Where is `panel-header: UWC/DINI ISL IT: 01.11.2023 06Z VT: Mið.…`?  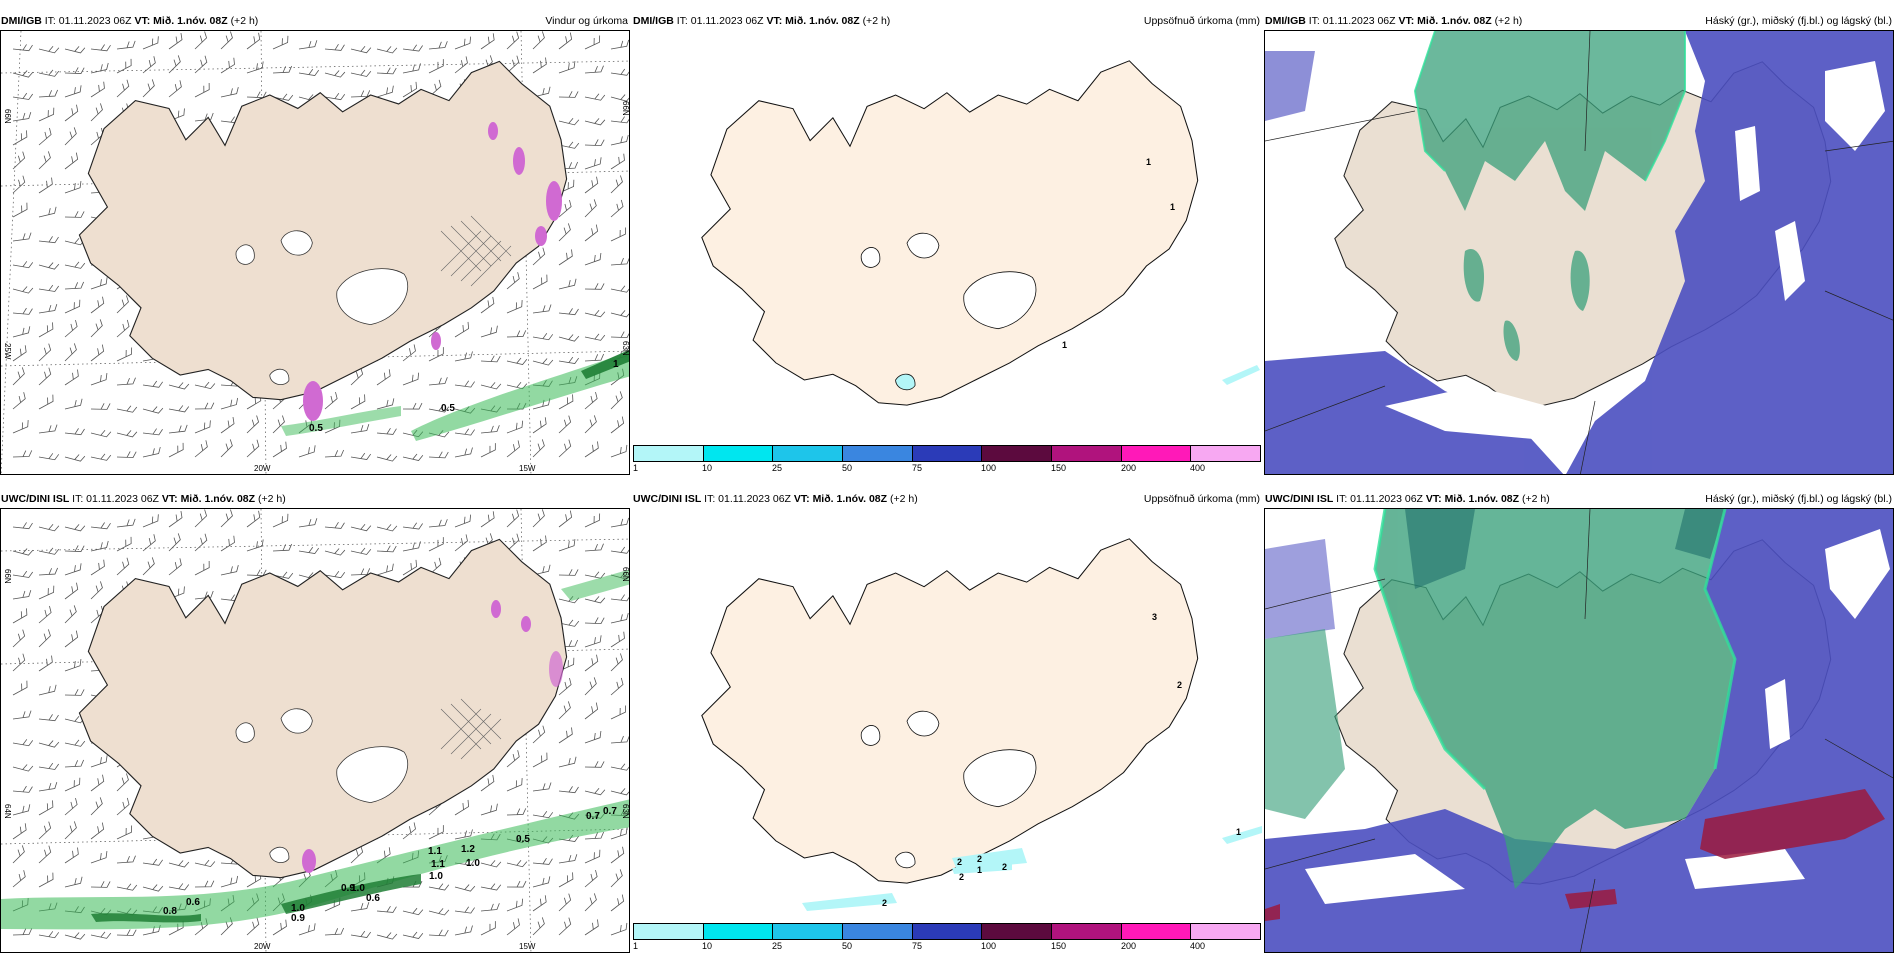 panel-header: UWC/DINI ISL IT: 01.11.2023 06Z VT: Mið.… is located at coordinates (947, 499).